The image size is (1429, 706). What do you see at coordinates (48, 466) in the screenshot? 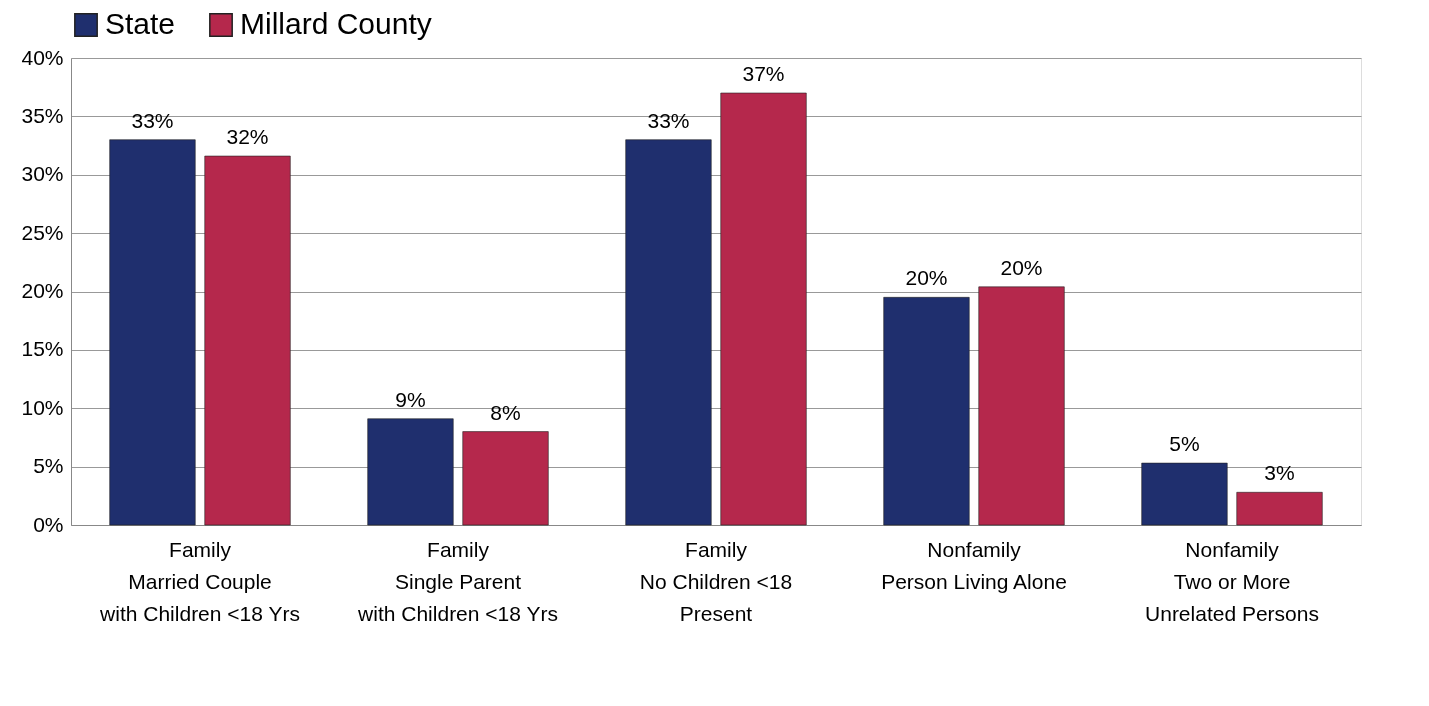
I see `y-tick-label: 5%` at bounding box center [48, 466].